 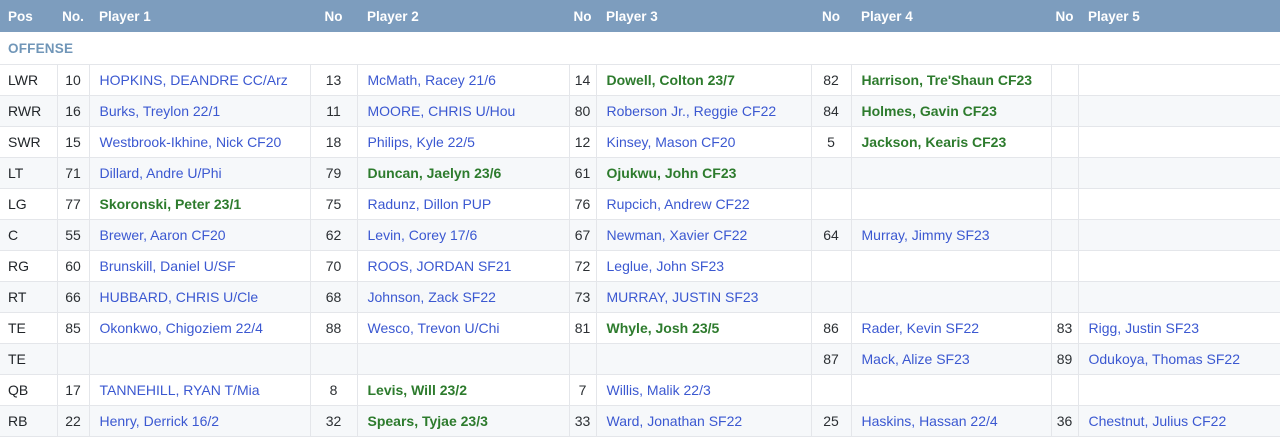 I want to click on player-link: Radunz, Dillon PUP, so click(x=429, y=204).